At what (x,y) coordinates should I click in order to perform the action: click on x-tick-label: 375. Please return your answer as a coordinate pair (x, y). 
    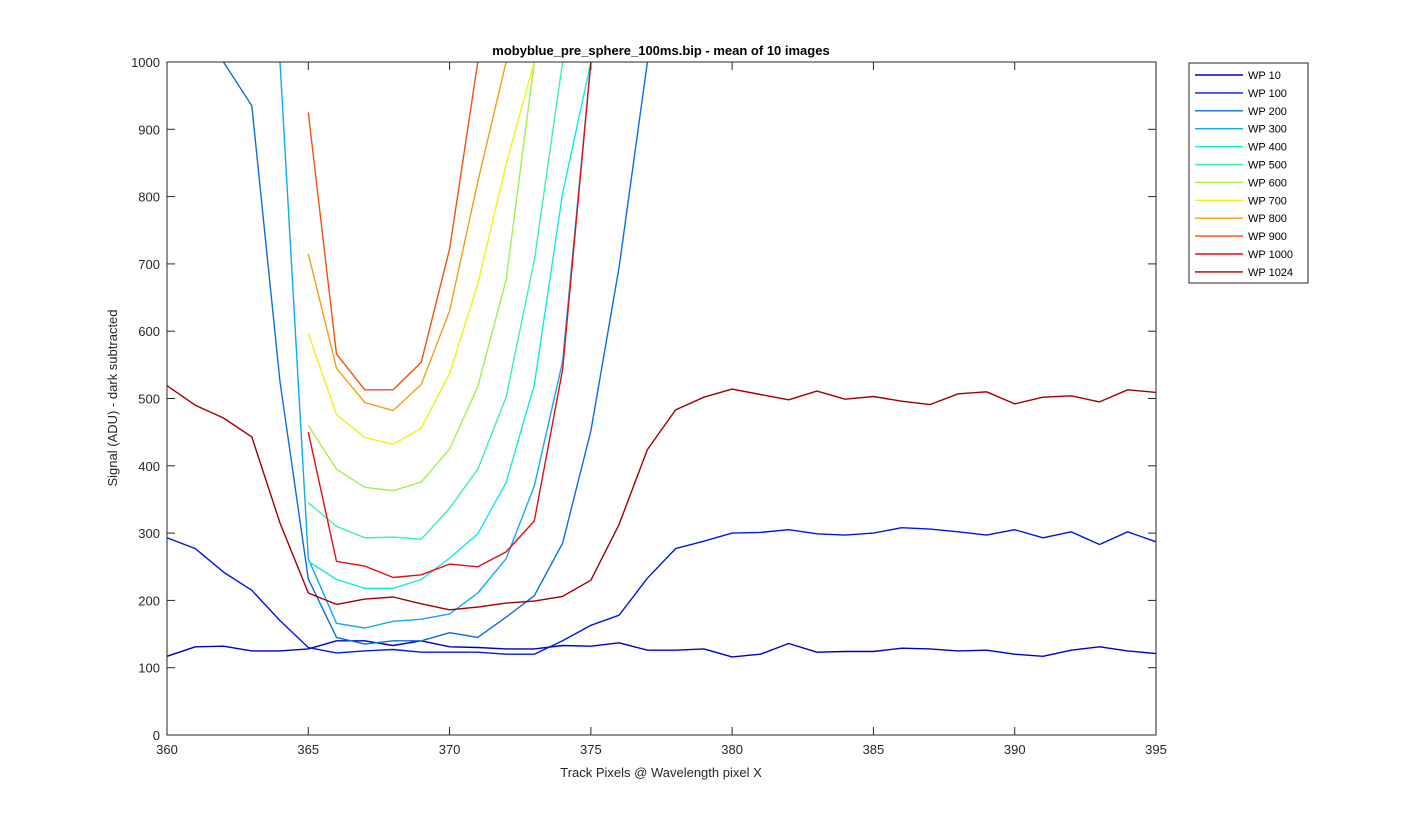
    Looking at the image, I should click on (591, 749).